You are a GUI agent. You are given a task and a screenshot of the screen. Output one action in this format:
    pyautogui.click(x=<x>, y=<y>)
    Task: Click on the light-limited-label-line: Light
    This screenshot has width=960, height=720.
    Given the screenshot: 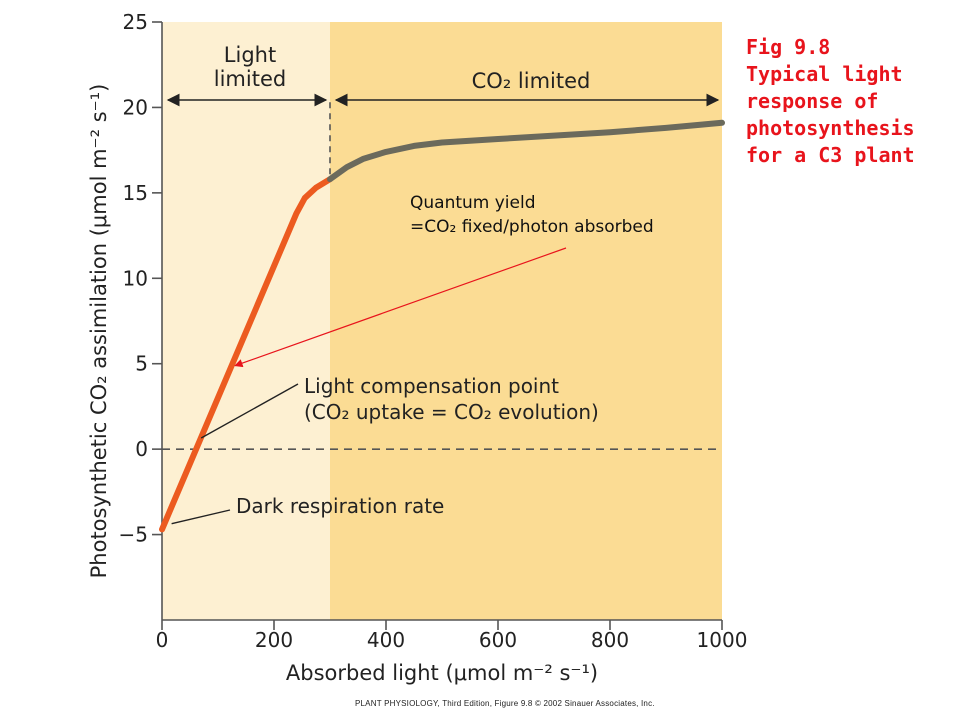 What is the action you would take?
    pyautogui.click(x=250, y=55)
    